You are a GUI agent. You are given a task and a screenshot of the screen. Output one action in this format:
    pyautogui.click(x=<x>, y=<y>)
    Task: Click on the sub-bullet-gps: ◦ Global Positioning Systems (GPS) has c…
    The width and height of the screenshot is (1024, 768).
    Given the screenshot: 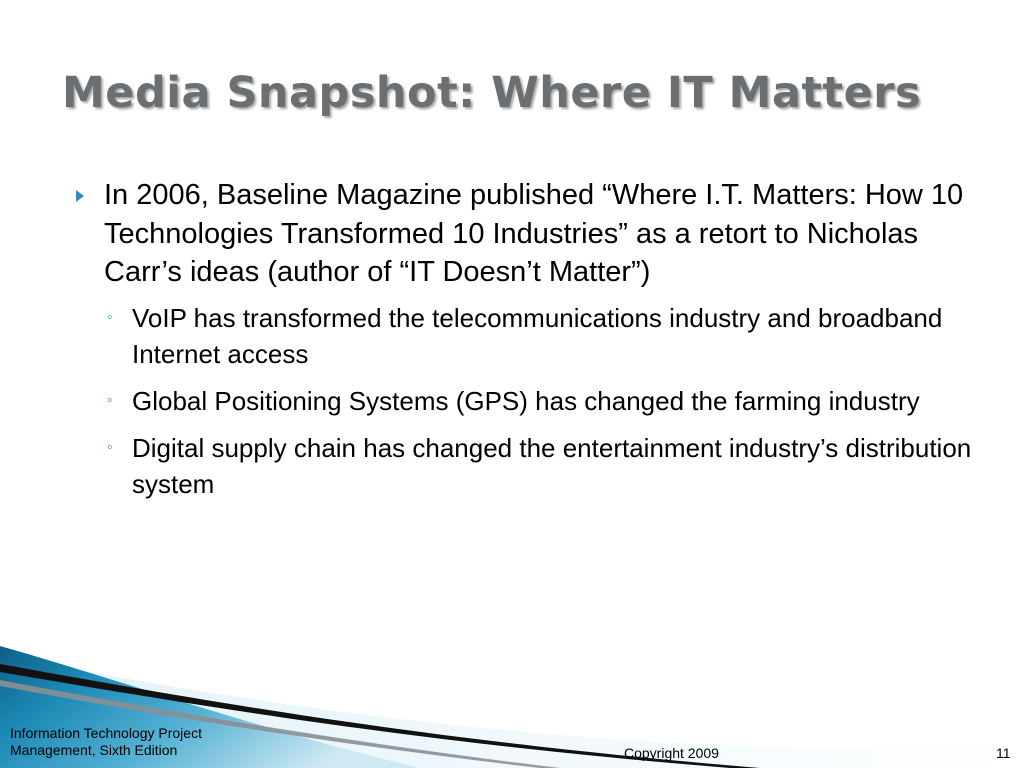 What is the action you would take?
    pyautogui.click(x=522, y=401)
    